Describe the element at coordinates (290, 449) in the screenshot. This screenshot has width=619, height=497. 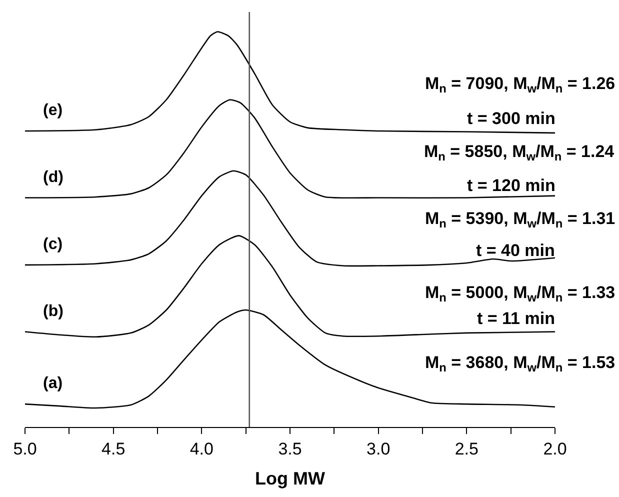
I see `x-tick-label: 3.5` at that location.